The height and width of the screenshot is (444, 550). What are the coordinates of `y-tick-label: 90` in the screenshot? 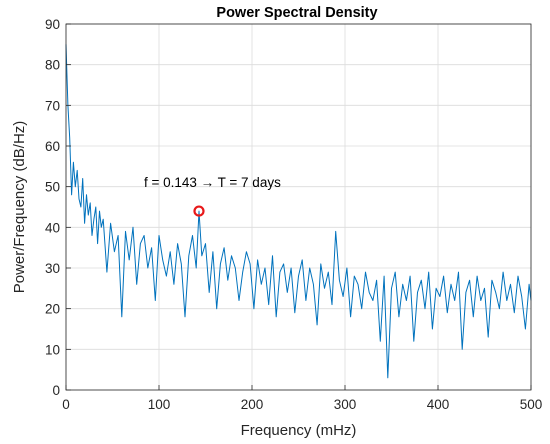 It's located at (52, 24).